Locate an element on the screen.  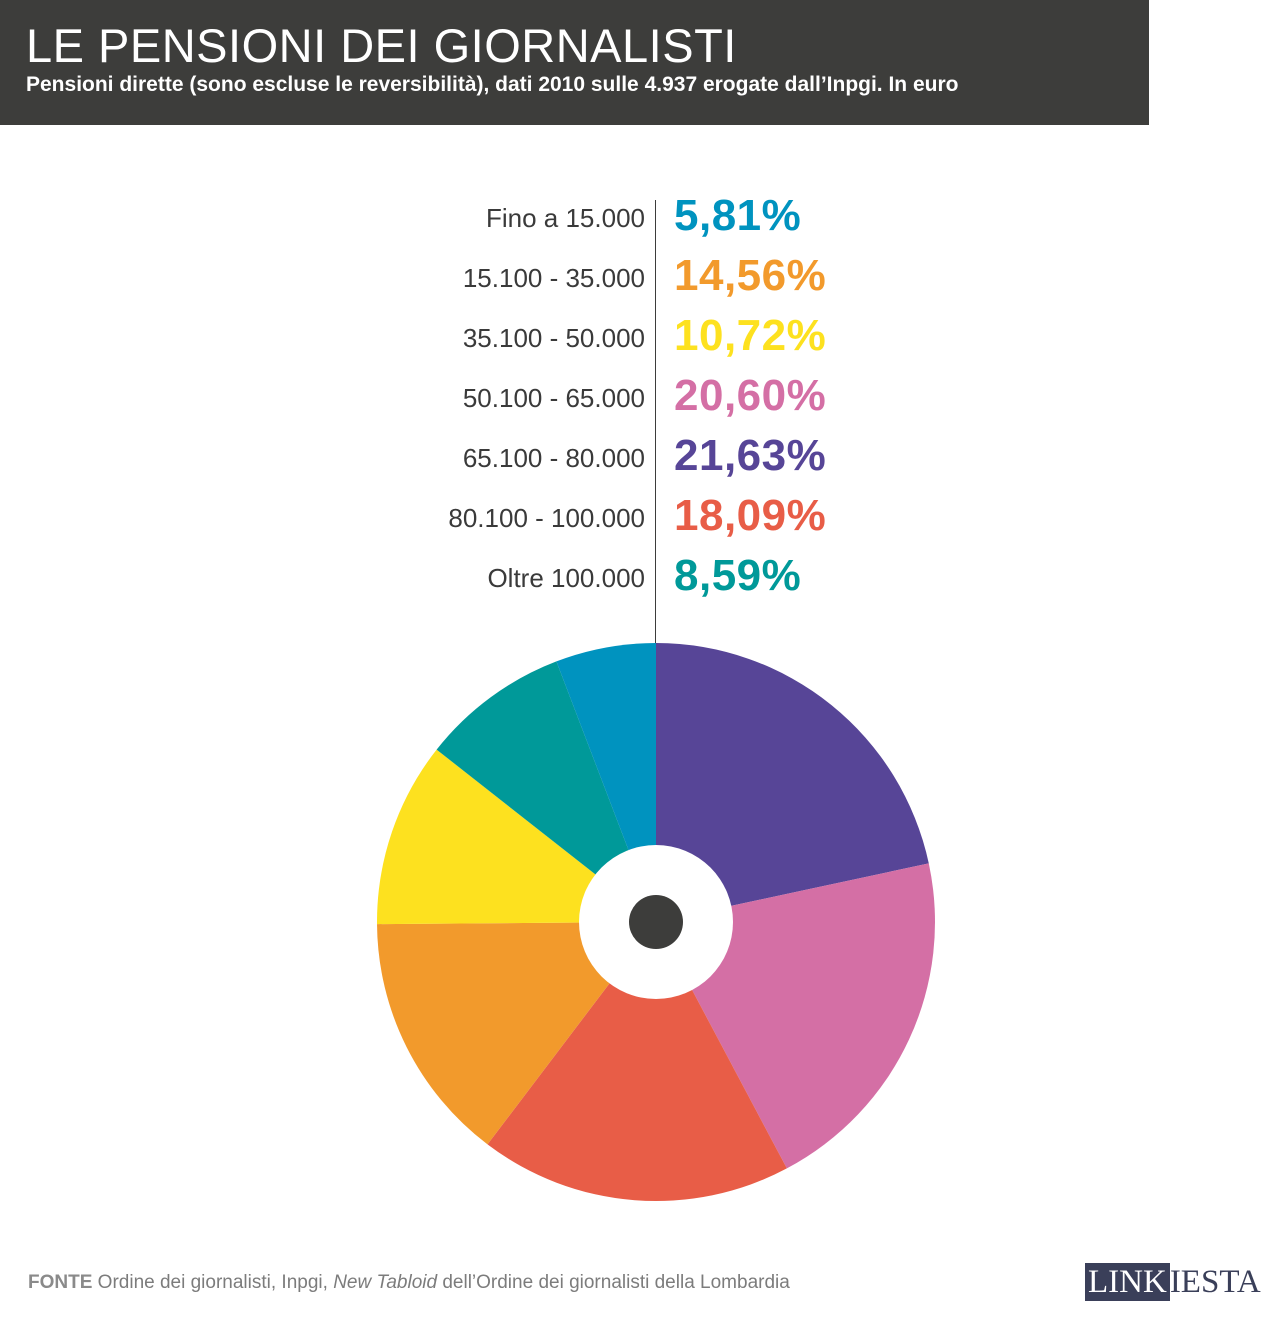
legend-value: 21,63% is located at coordinates (750, 455).